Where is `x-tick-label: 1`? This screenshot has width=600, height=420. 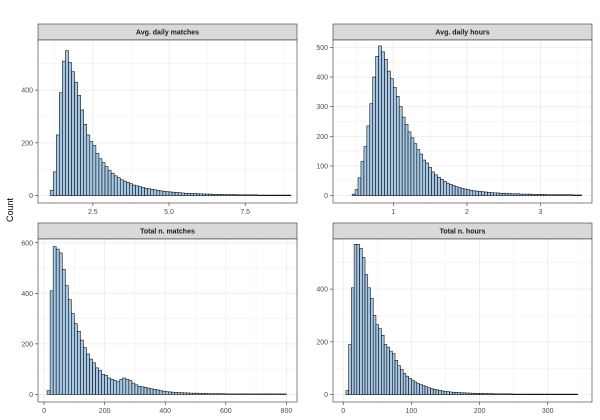
x-tick-label: 1 is located at coordinates (393, 212).